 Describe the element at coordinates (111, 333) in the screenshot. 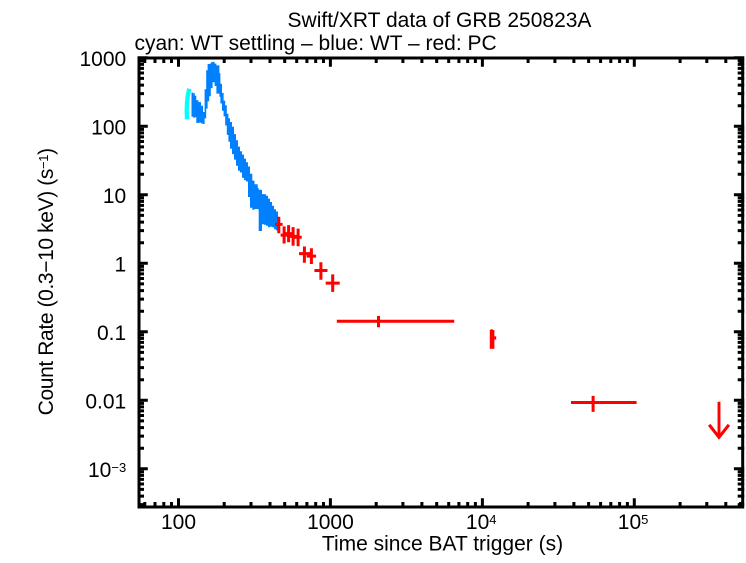

I see `svg-text: 0.1` at that location.